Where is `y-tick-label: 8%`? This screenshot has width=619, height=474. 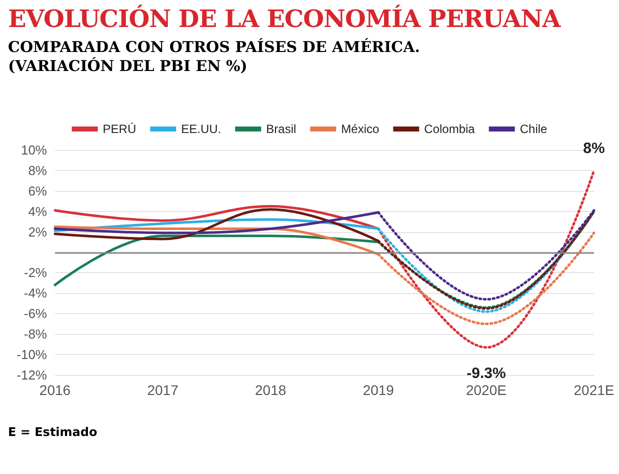
y-tick-label: 8% is located at coordinates (38, 170).